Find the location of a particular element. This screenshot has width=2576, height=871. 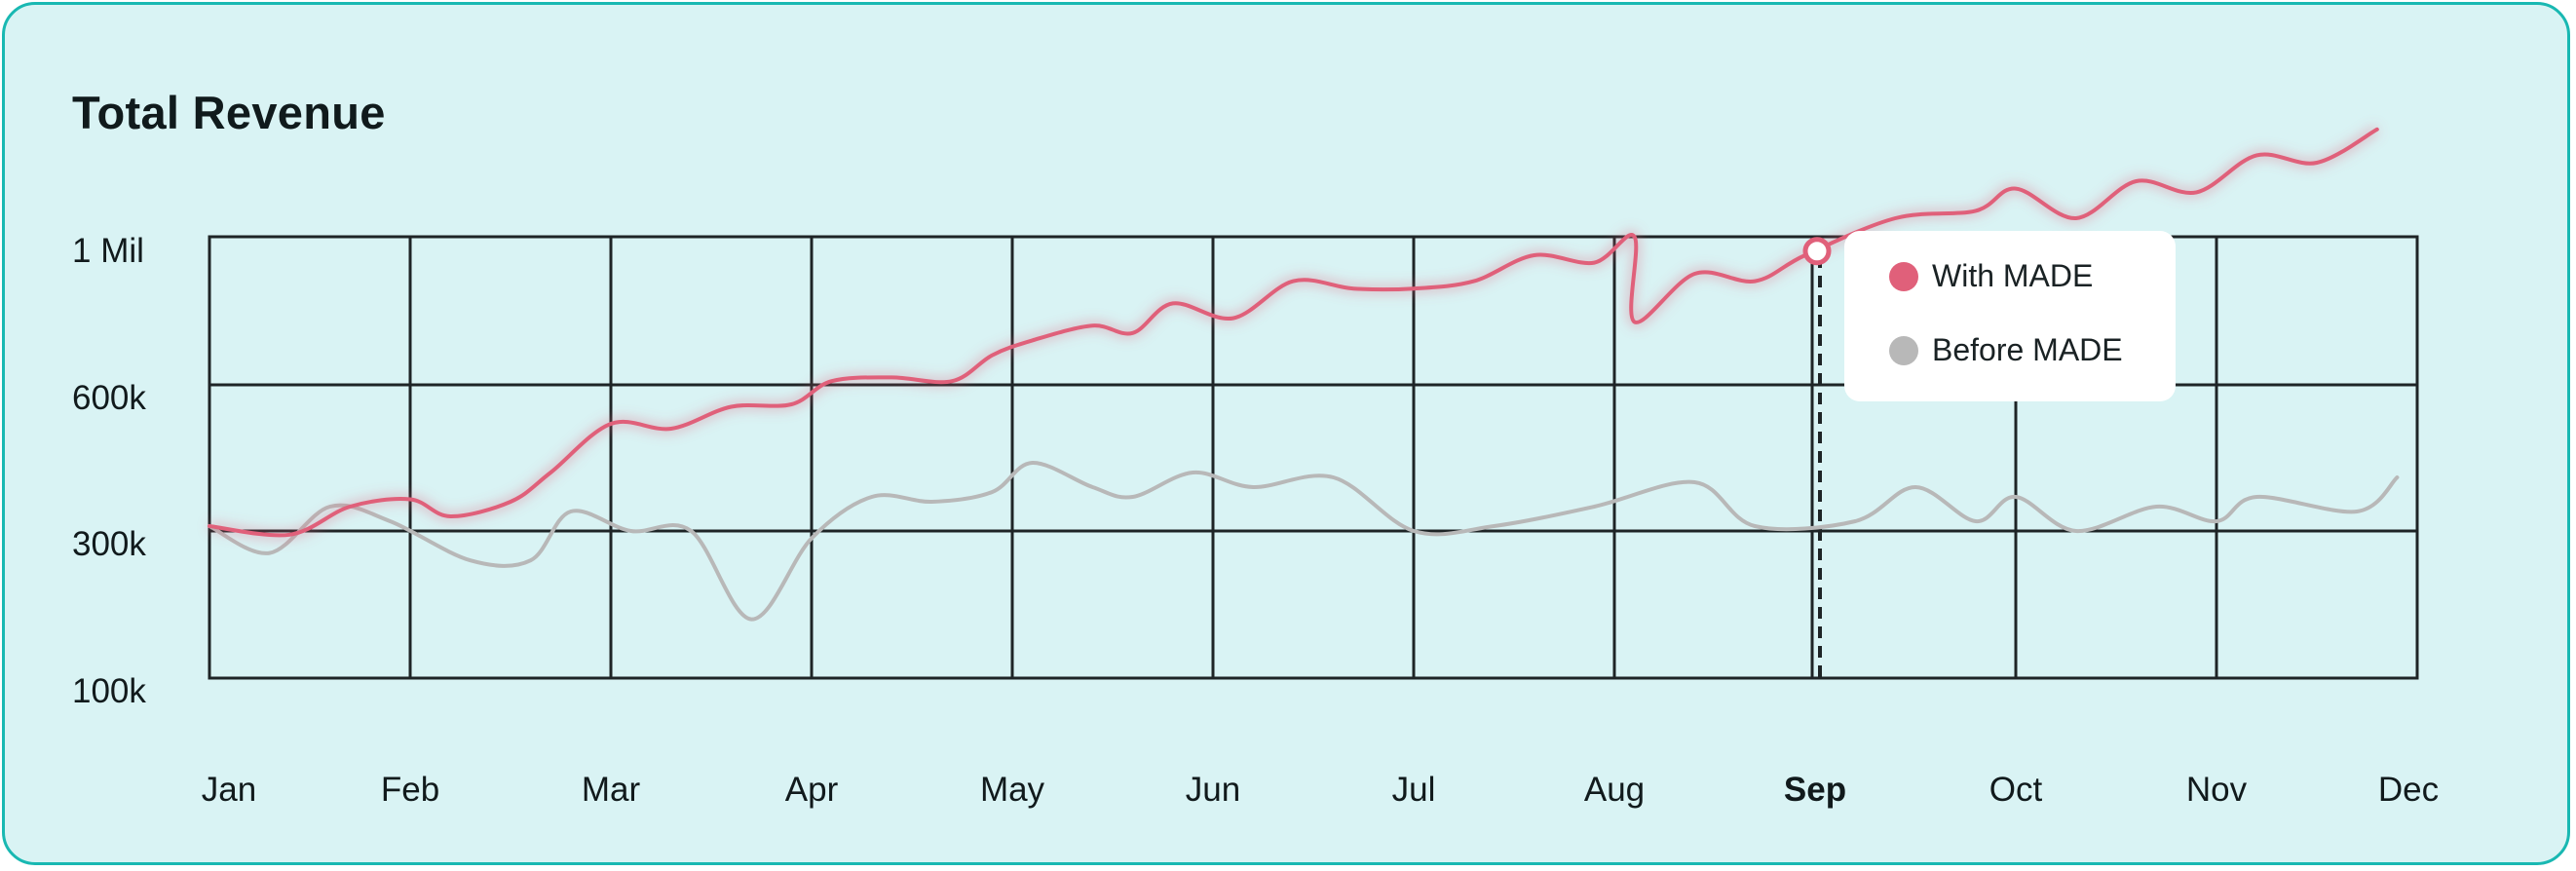

before-made-swatch is located at coordinates (1903, 350).